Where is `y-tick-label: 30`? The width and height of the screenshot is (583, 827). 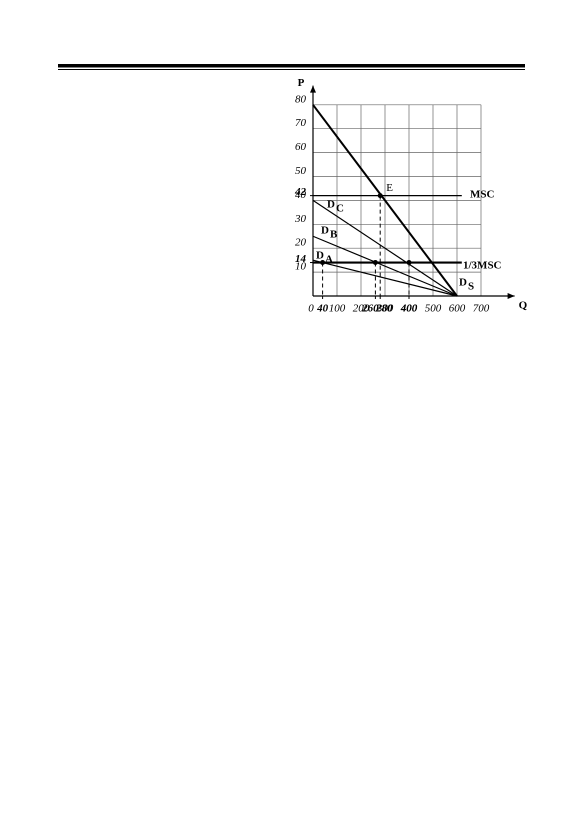
y-tick-label: 30 is located at coordinates (300, 219).